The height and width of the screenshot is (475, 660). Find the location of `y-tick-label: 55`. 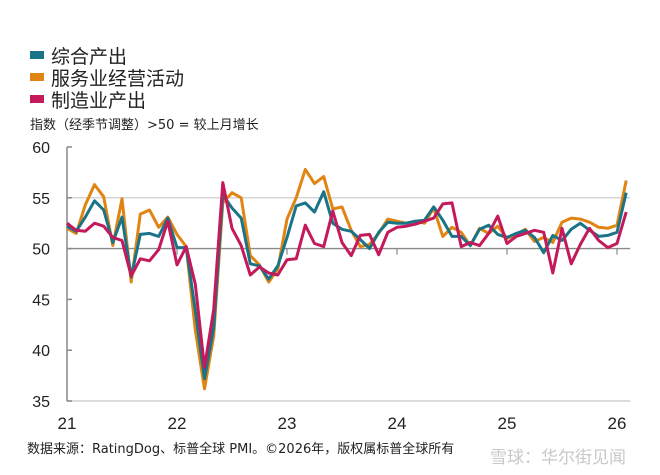

y-tick-label: 55 is located at coordinates (41, 199).